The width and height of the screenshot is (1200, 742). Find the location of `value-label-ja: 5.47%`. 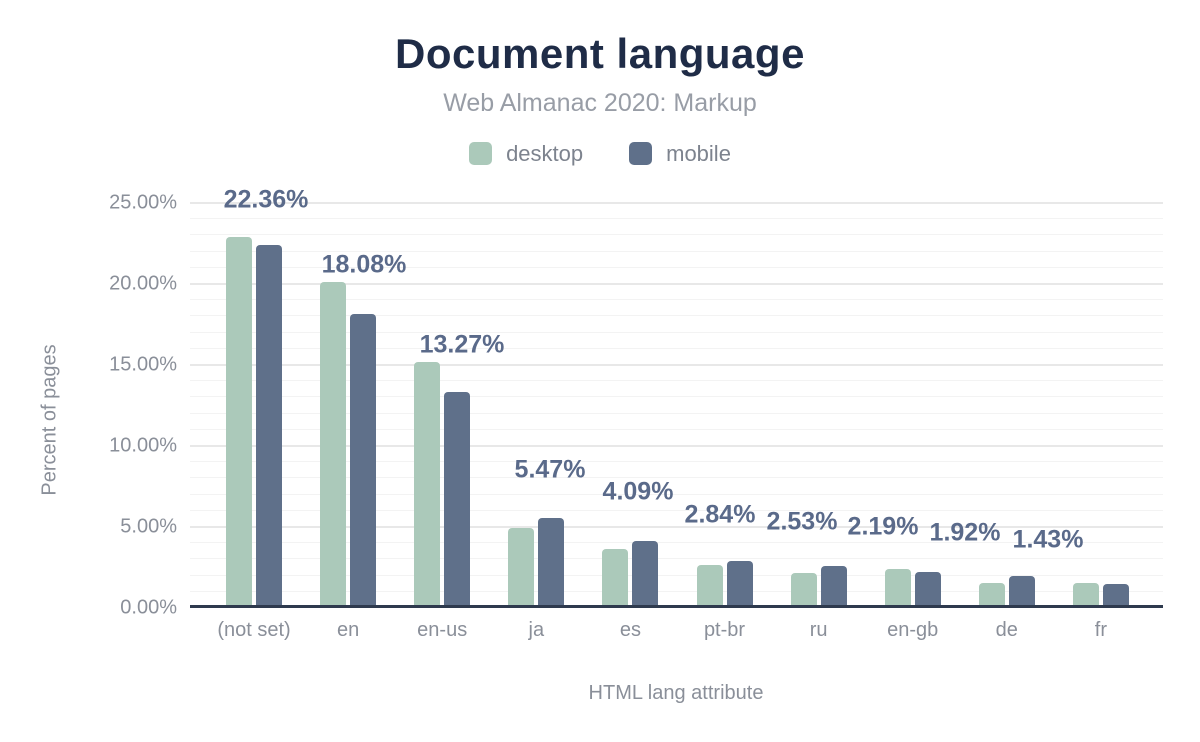

value-label-ja: 5.47% is located at coordinates (550, 469).